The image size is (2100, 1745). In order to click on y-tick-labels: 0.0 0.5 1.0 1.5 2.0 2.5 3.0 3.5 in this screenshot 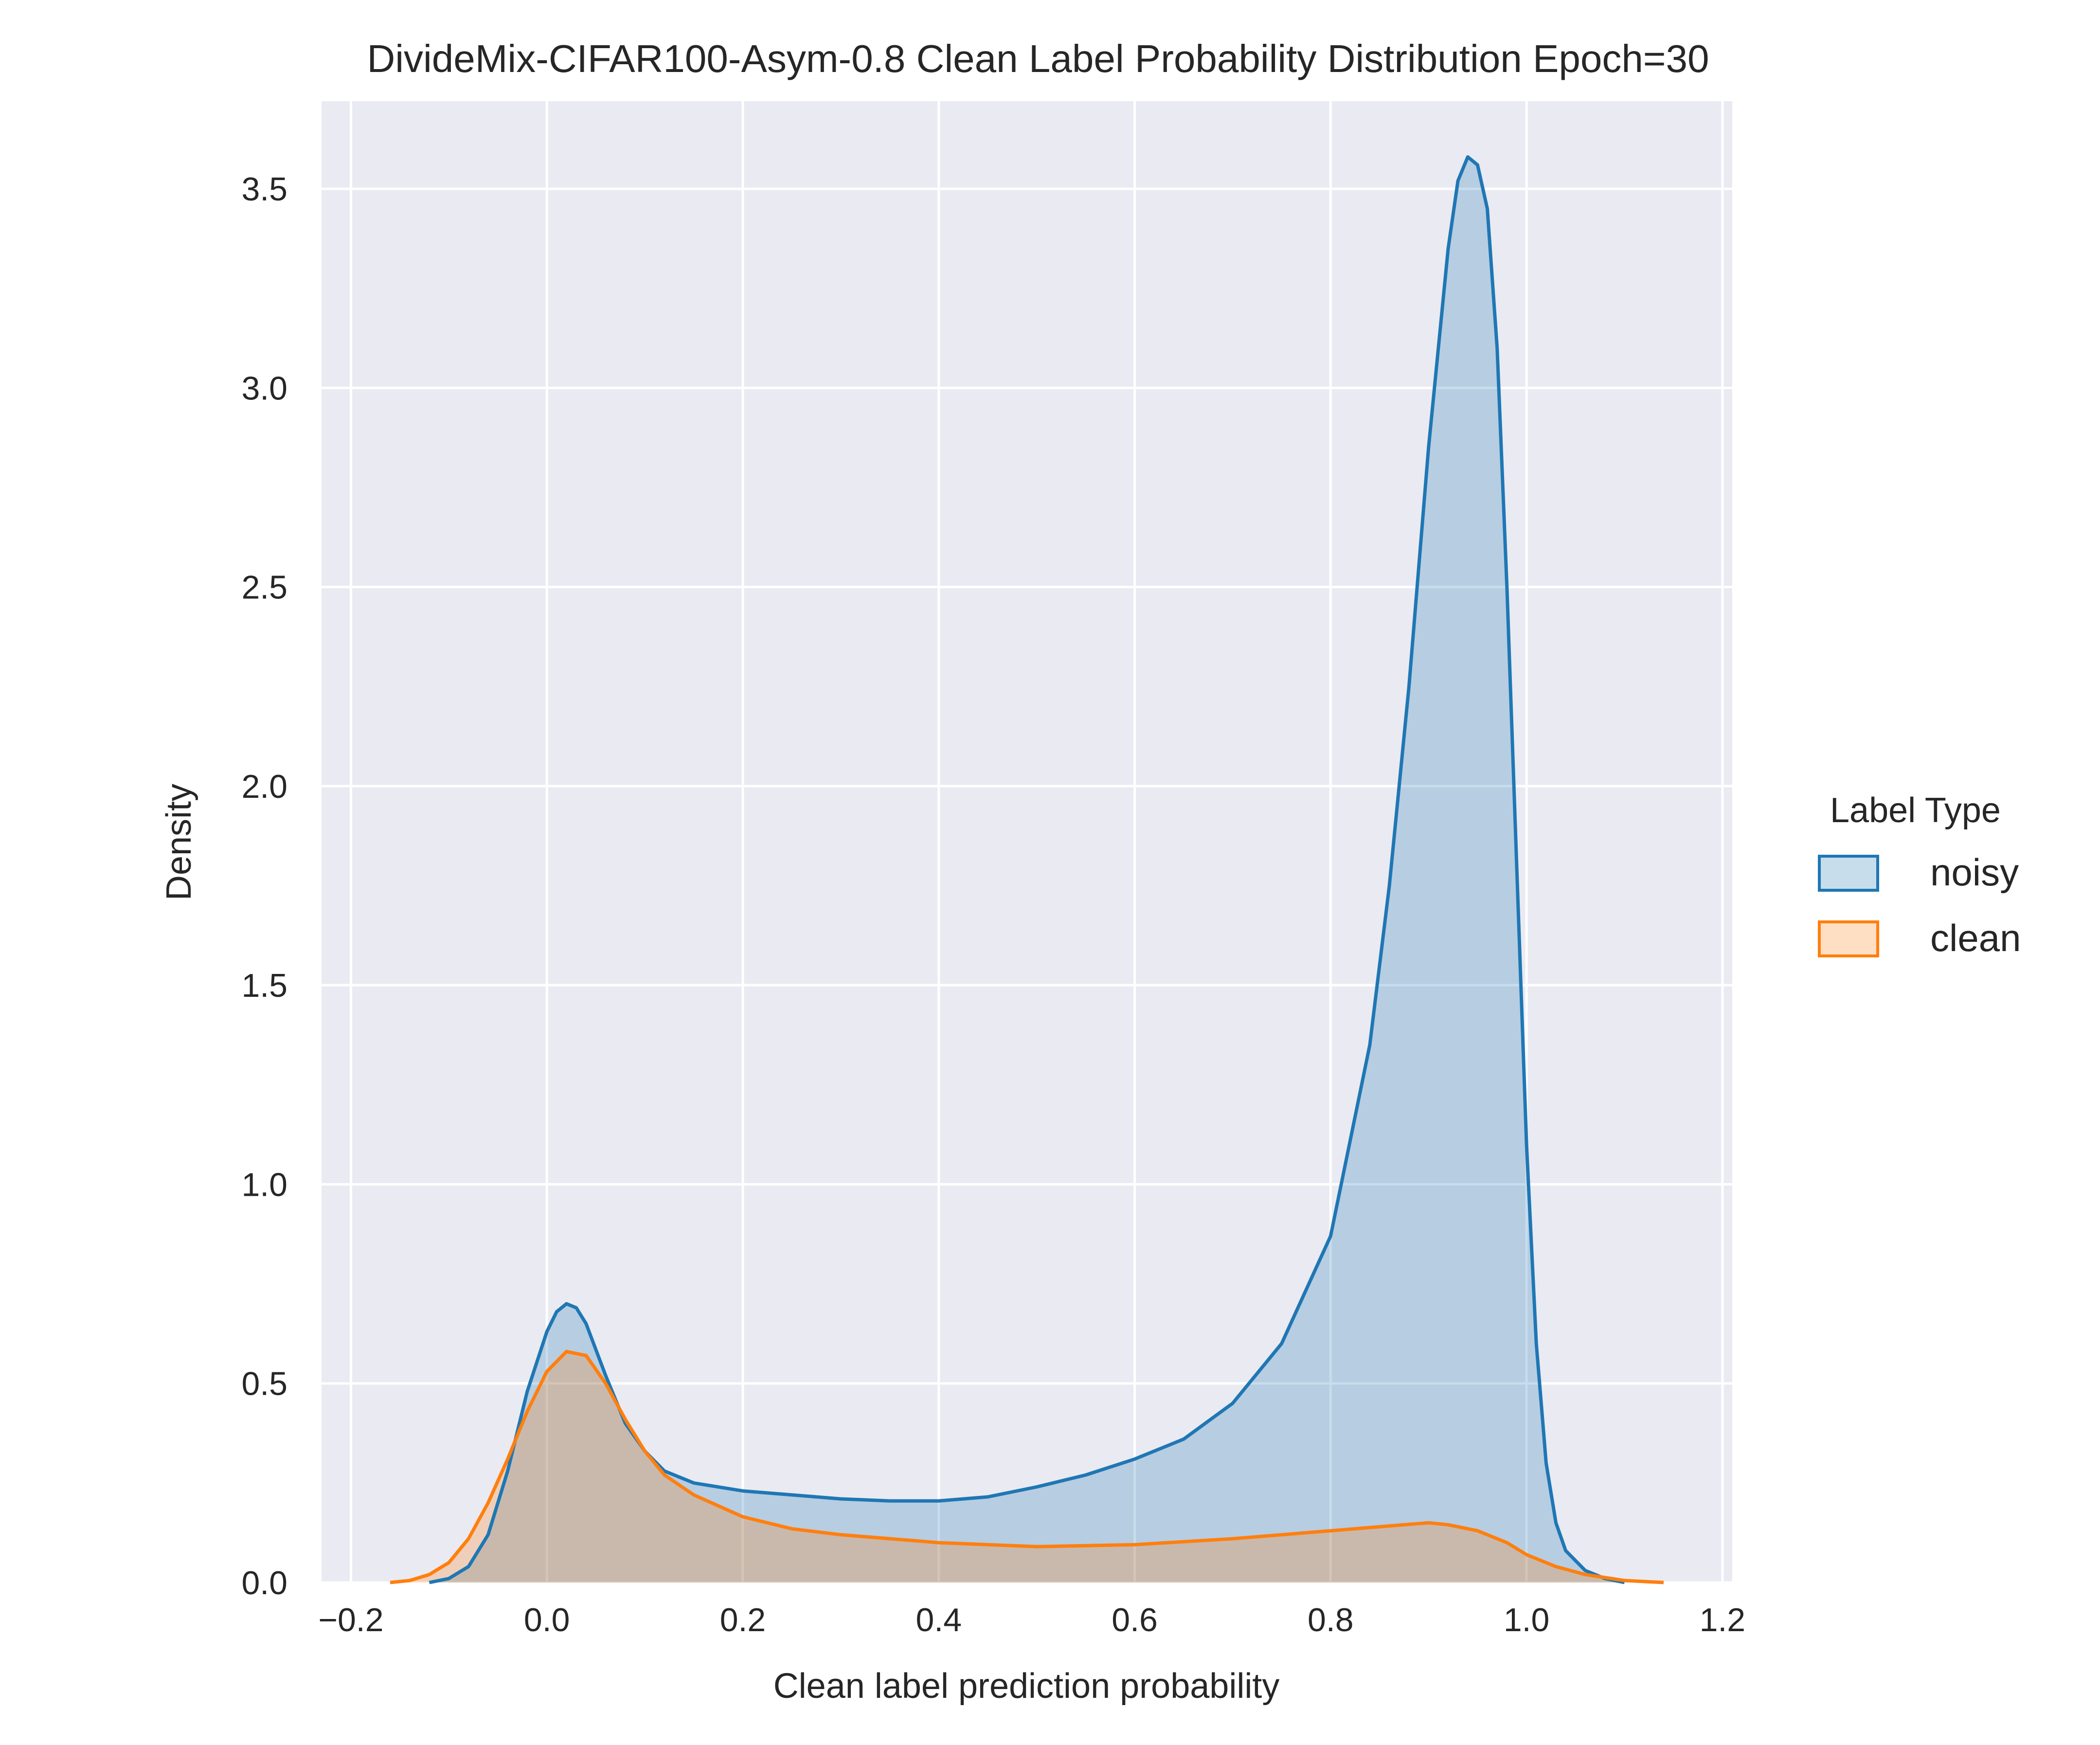, I will do `click(264, 886)`.